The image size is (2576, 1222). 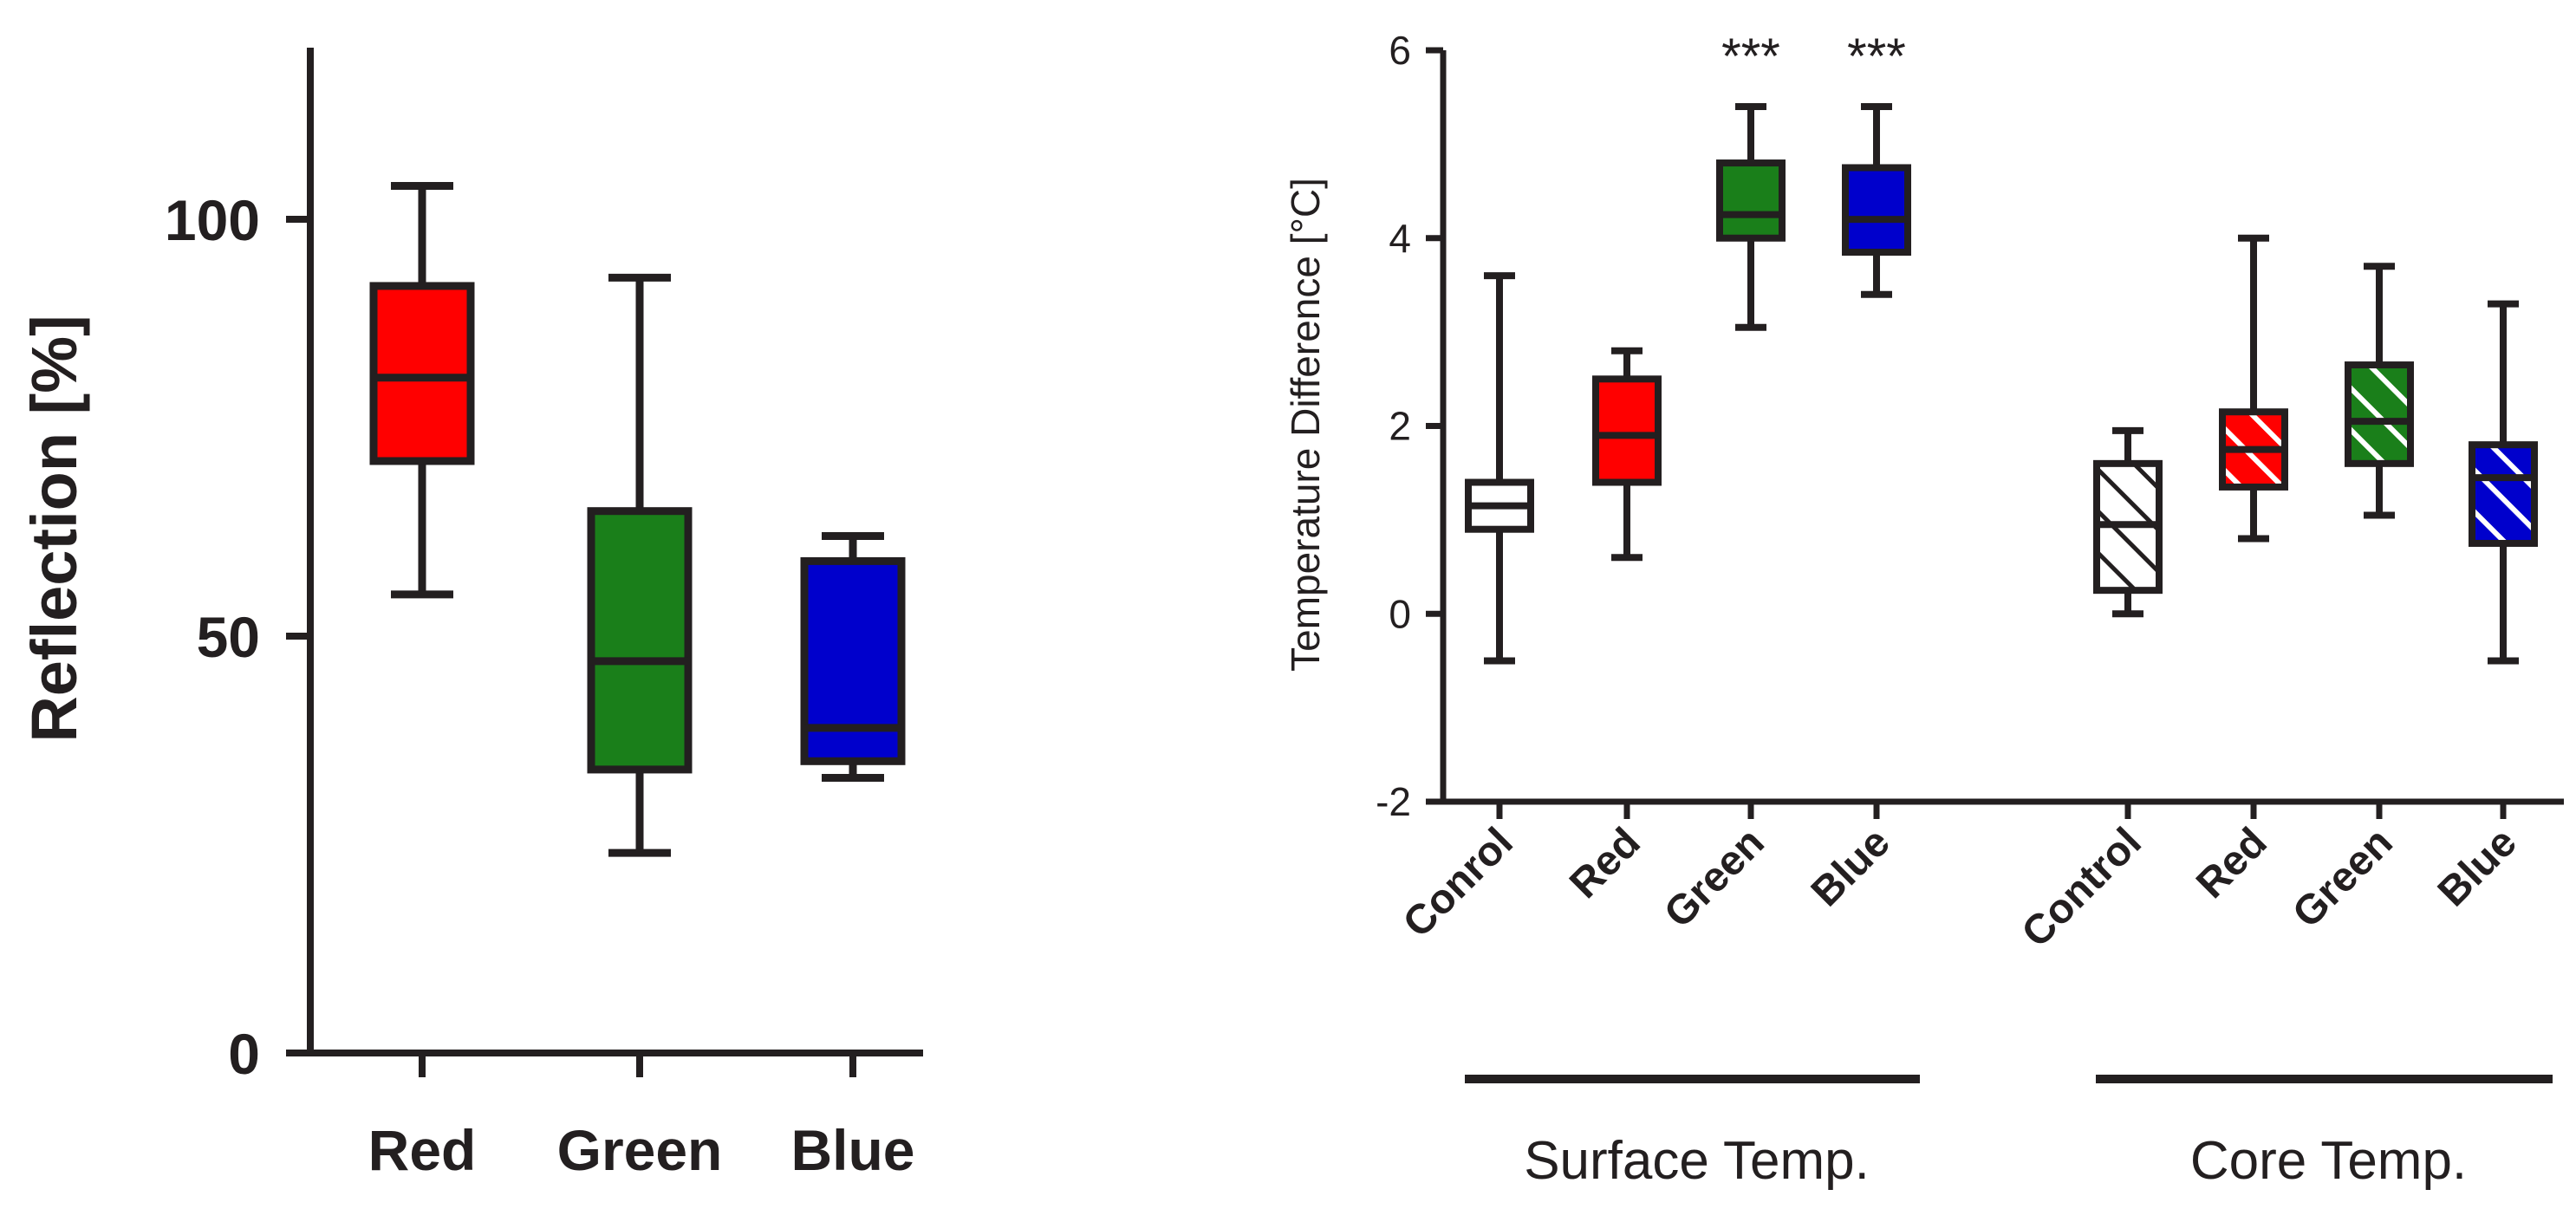 I want to click on y-axis-label: Temperature Difference [°C], so click(x=1305, y=425).